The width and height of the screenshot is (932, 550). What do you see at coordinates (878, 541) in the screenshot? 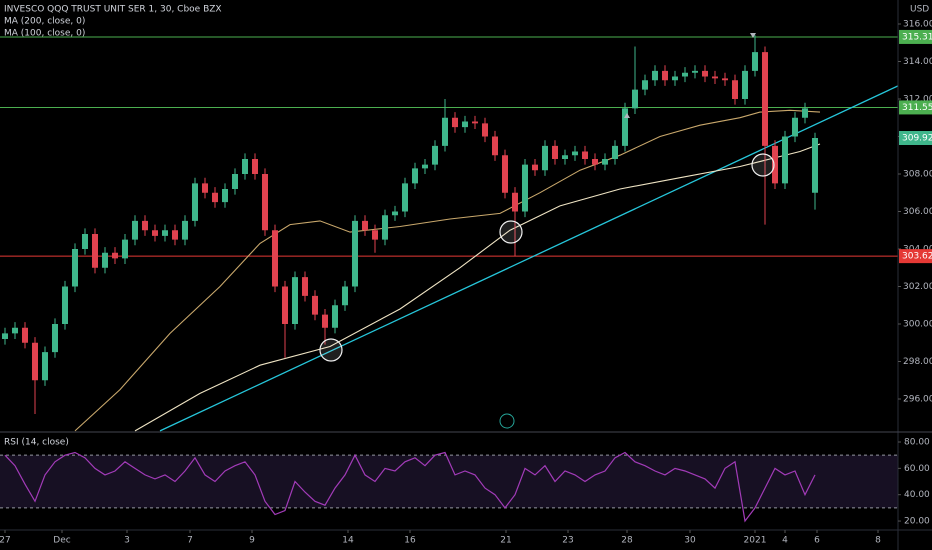
I see `x-tick-label: 8` at bounding box center [878, 541].